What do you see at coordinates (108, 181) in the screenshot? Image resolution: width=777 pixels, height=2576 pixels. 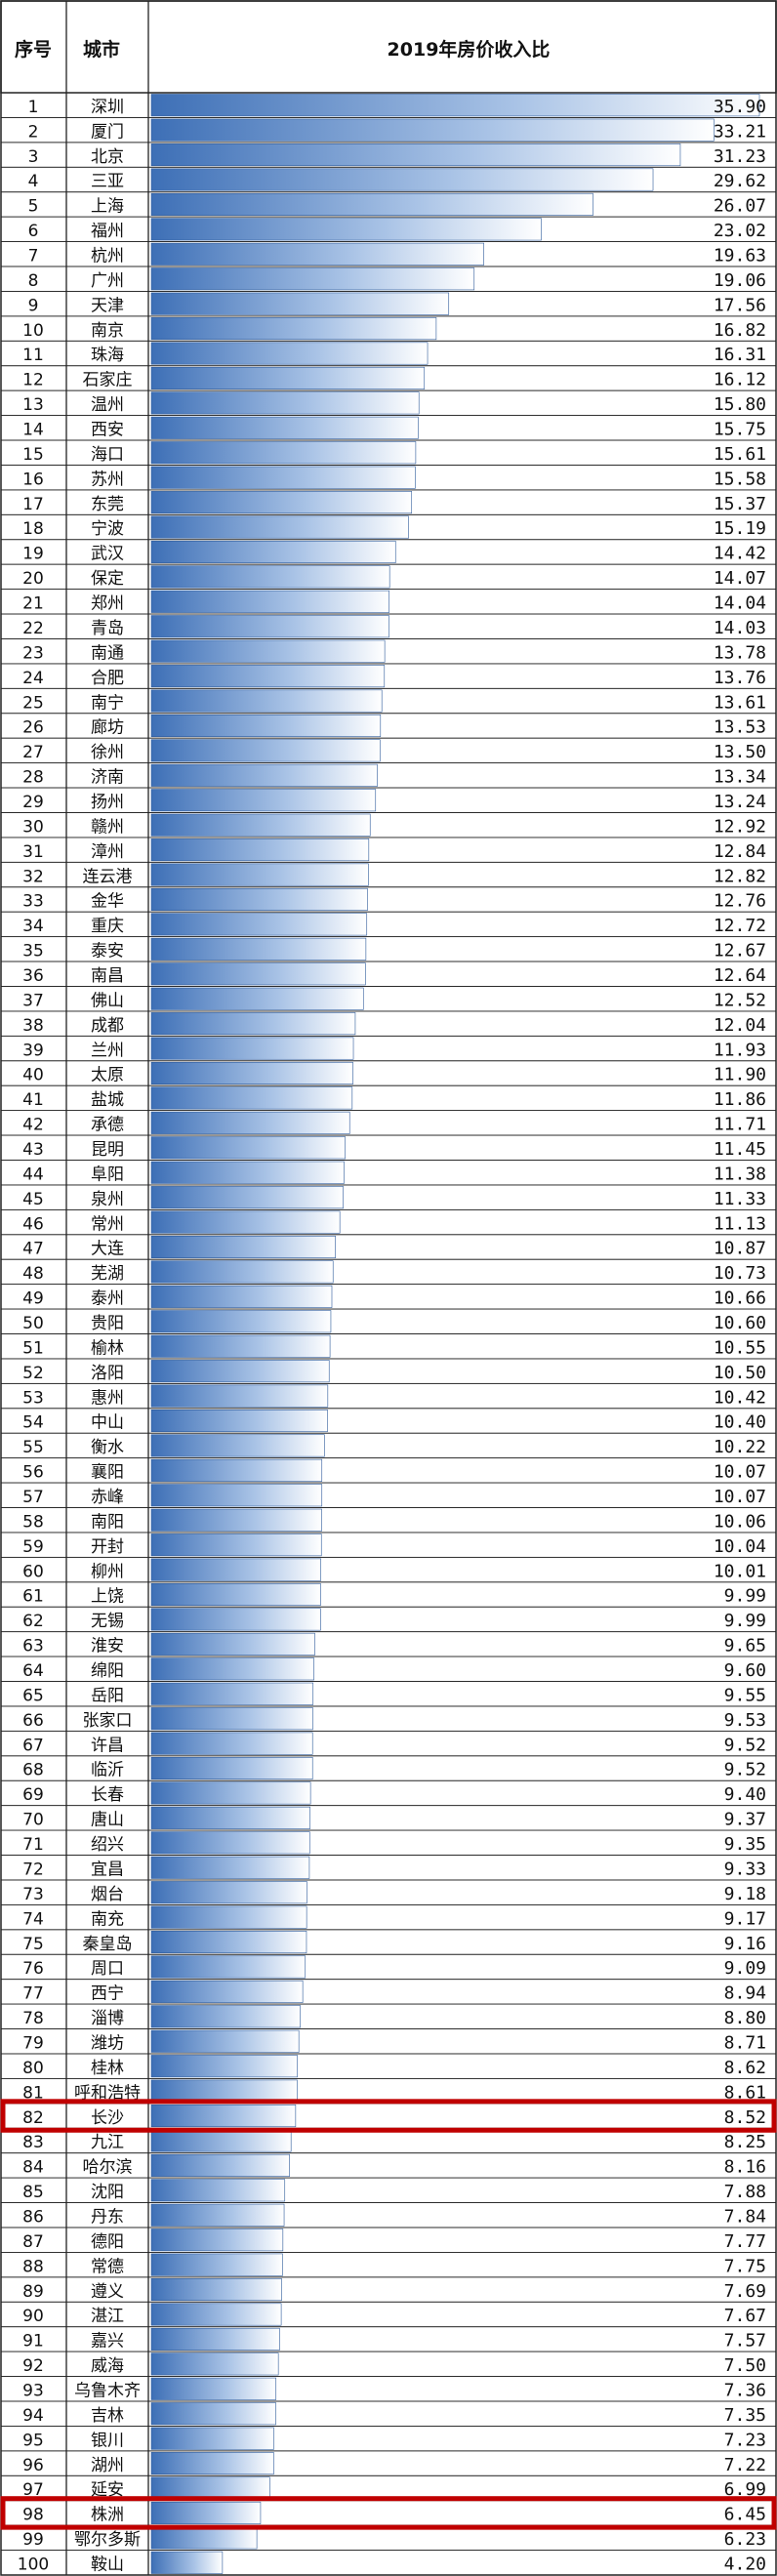 I see `city-label: 三亚` at bounding box center [108, 181].